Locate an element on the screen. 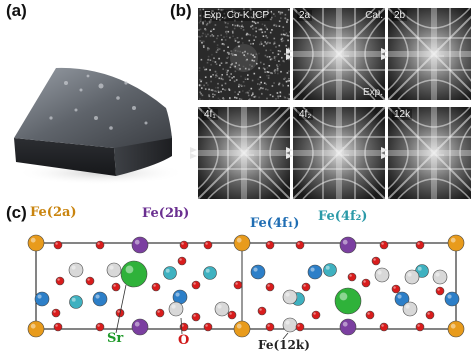 Image resolution: width=471 pixels, height=353 pixels. atom-fe2b is located at coordinates (348, 327).